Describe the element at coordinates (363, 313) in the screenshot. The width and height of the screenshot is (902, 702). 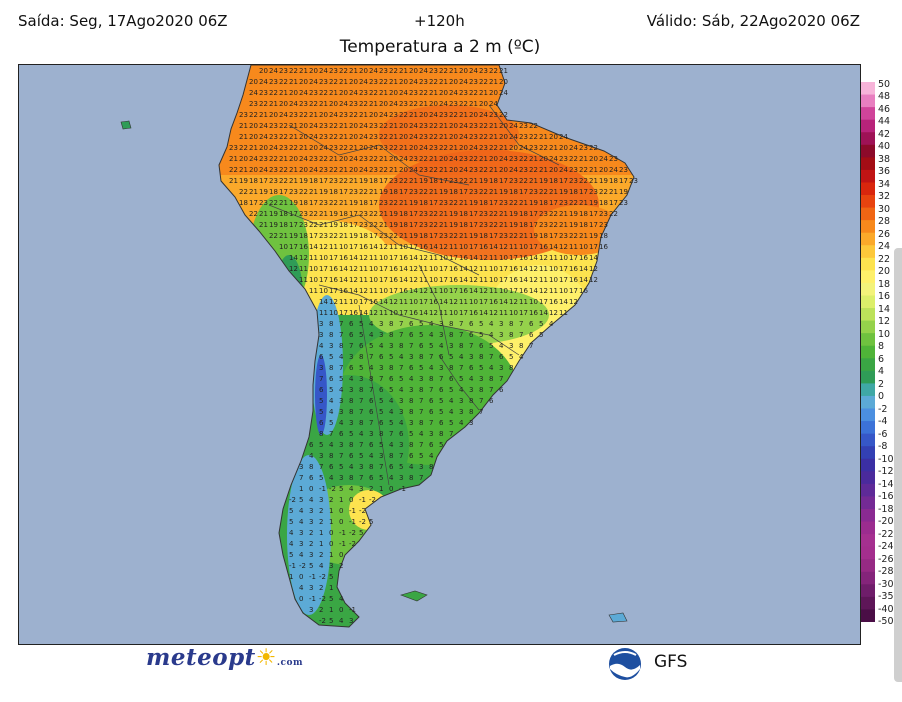
I see `grid-value: 14` at that location.